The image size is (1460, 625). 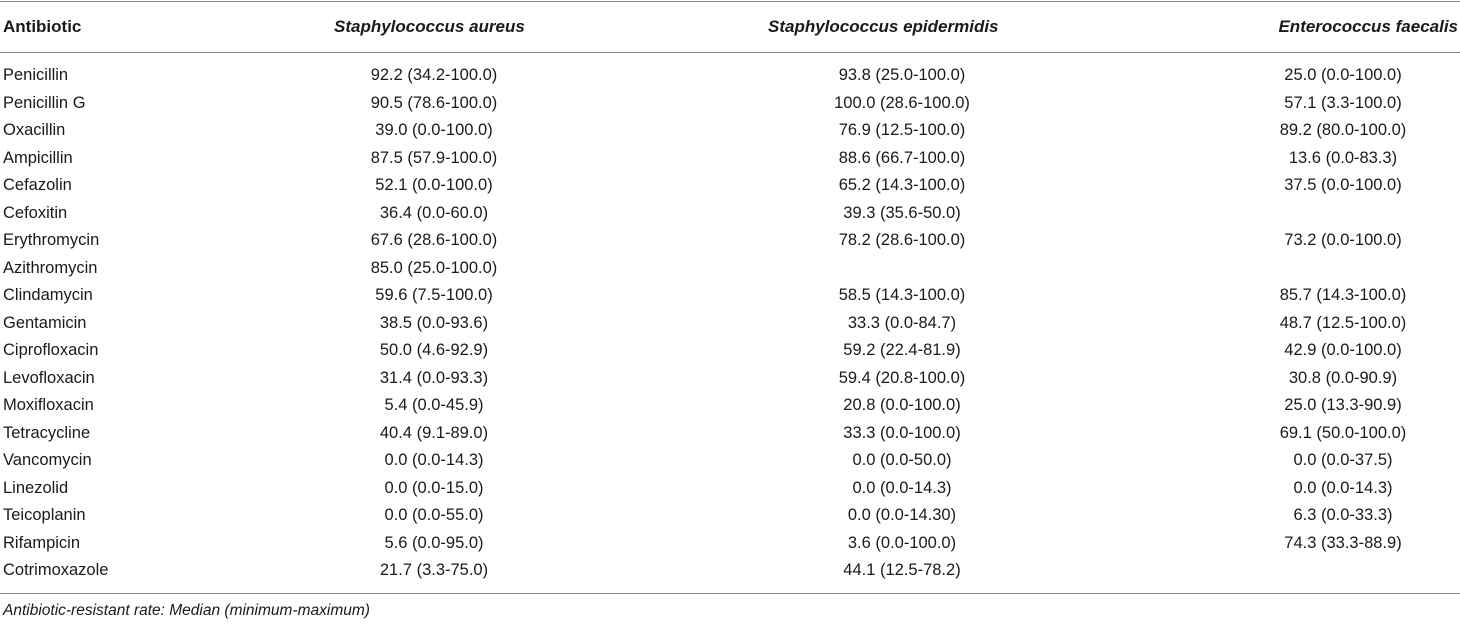 I want to click on cell-staphylococcus-aureus: 21.7 (3.3-75.0), so click(x=434, y=570).